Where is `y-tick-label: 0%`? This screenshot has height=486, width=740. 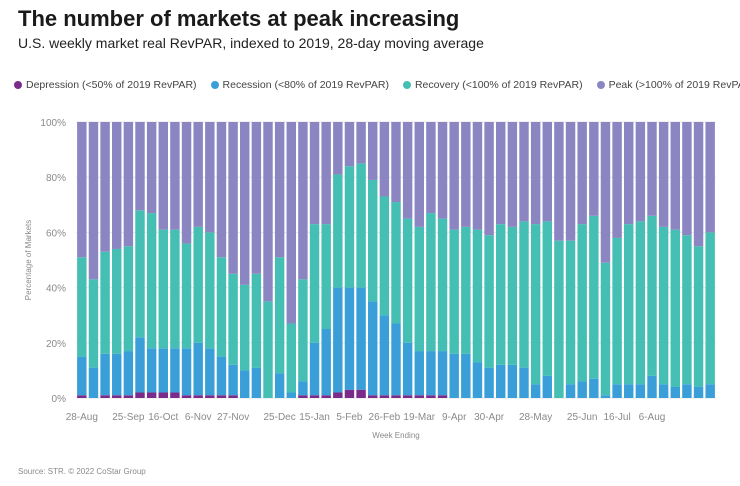 y-tick-label: 0% is located at coordinates (59, 399).